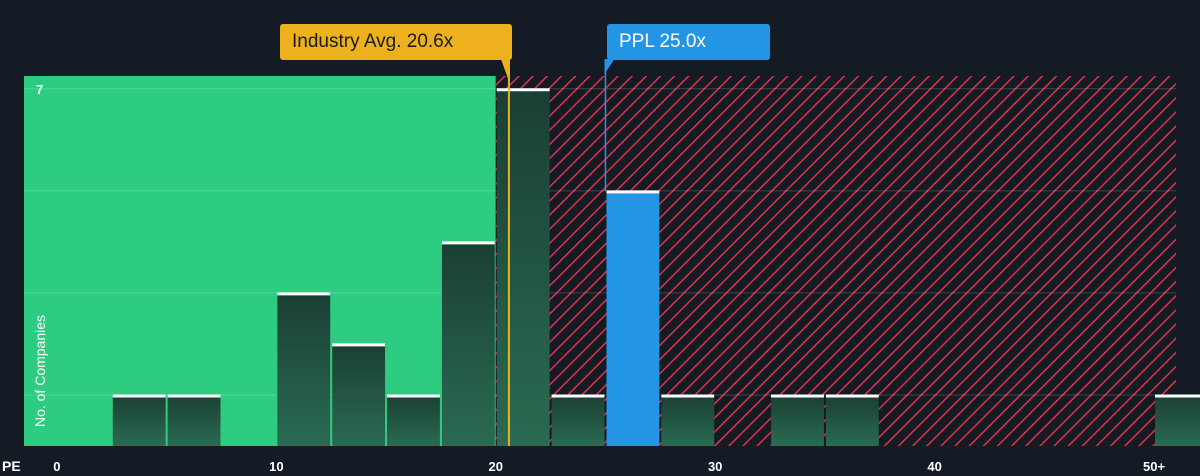 The width and height of the screenshot is (1200, 476). What do you see at coordinates (557, 252) in the screenshot?
I see `markers-layer` at bounding box center [557, 252].